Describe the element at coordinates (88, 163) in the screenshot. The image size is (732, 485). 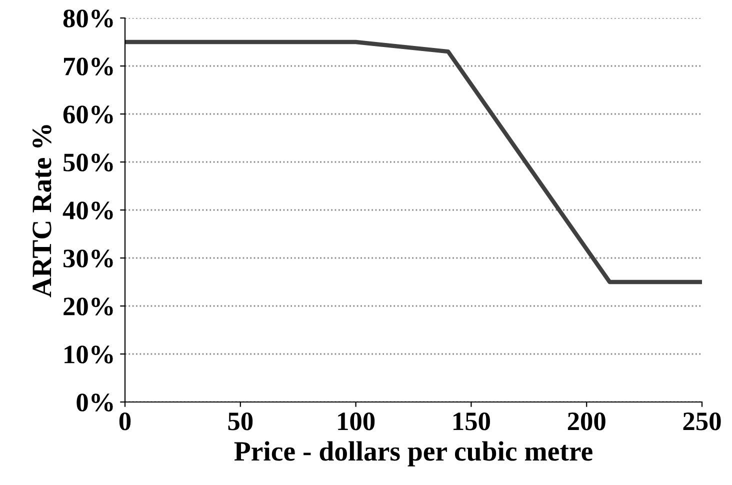
I see `y-tick-label: 50%` at that location.